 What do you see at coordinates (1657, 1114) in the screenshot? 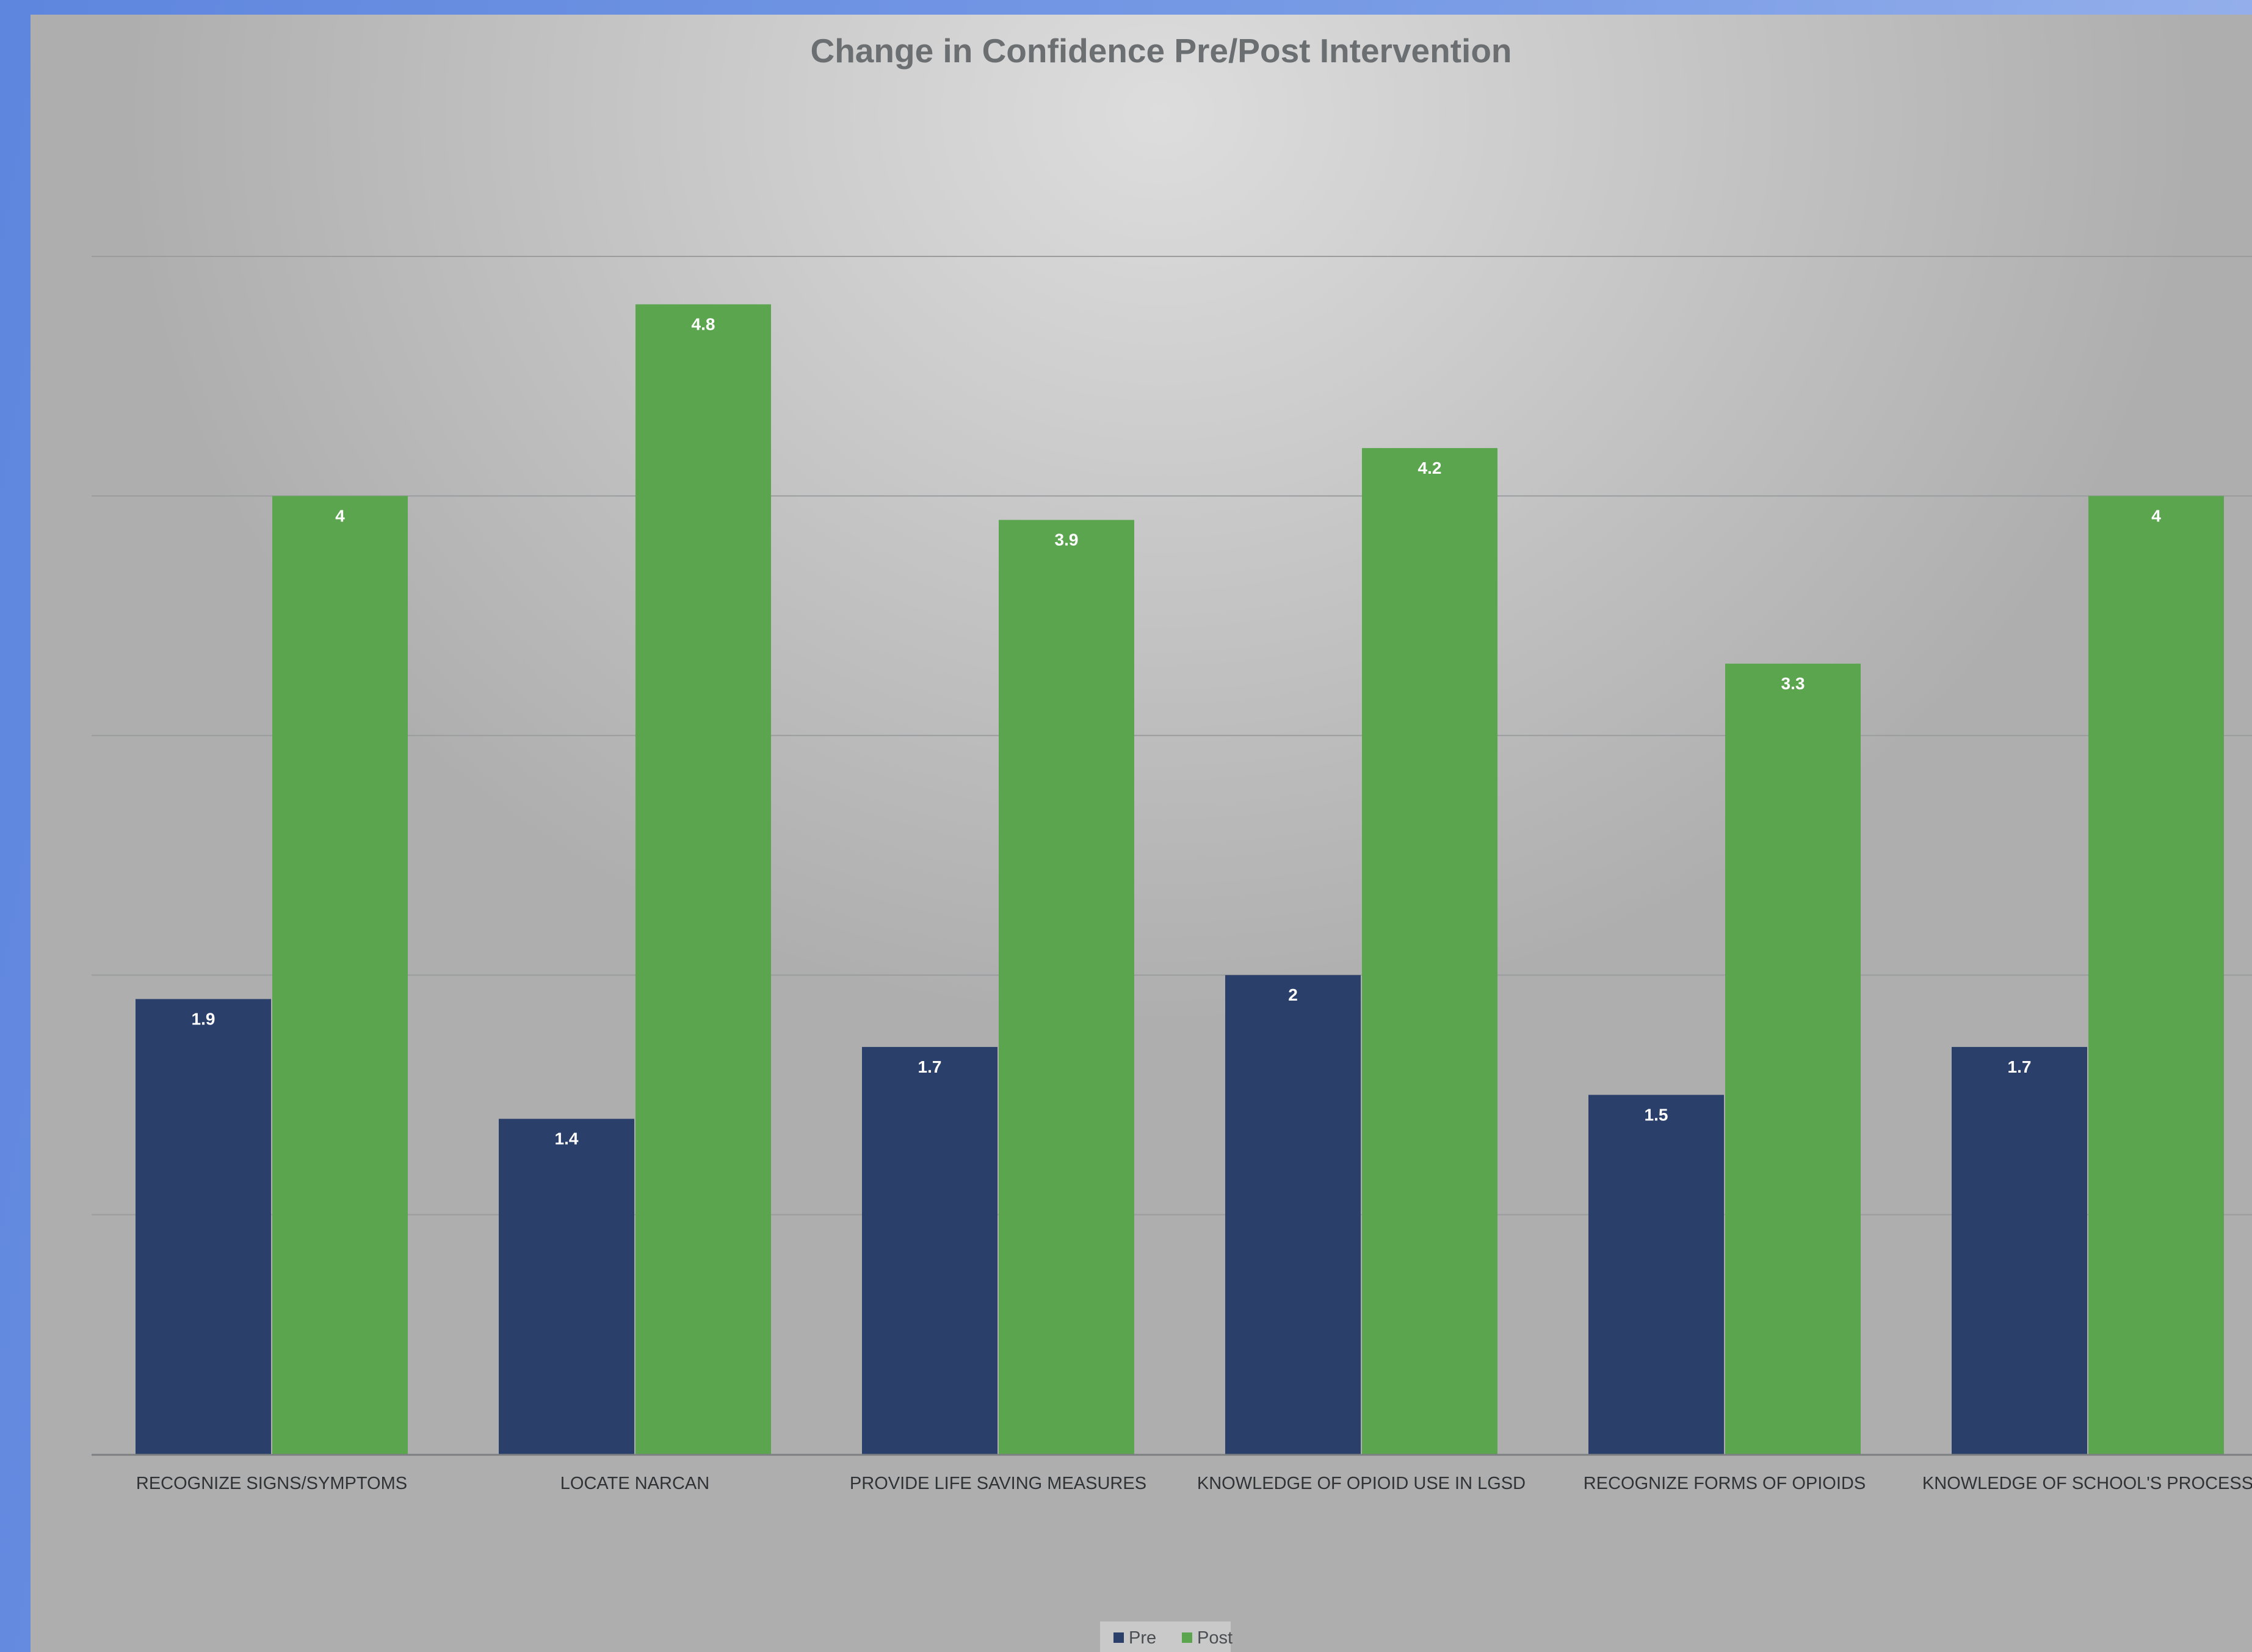
I see `data-label-pre-5: 1.5` at bounding box center [1657, 1114].